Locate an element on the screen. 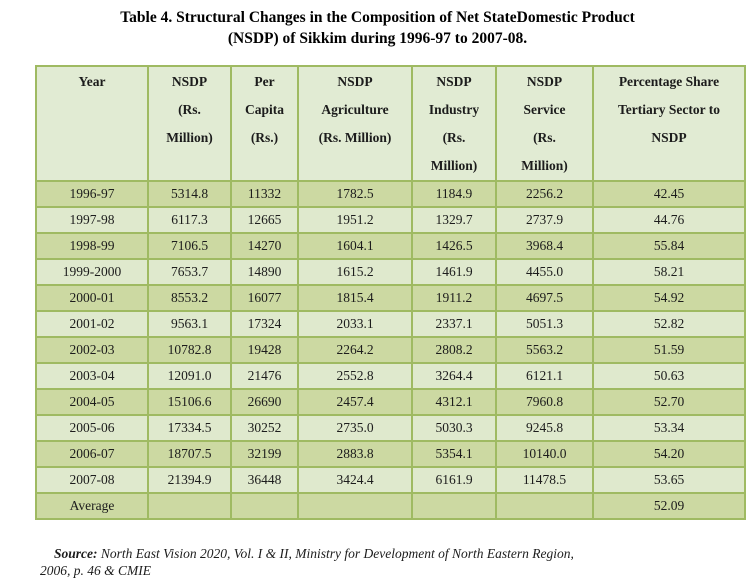  column-header-per-capita: Per Capita (Rs.) is located at coordinates (264, 123).